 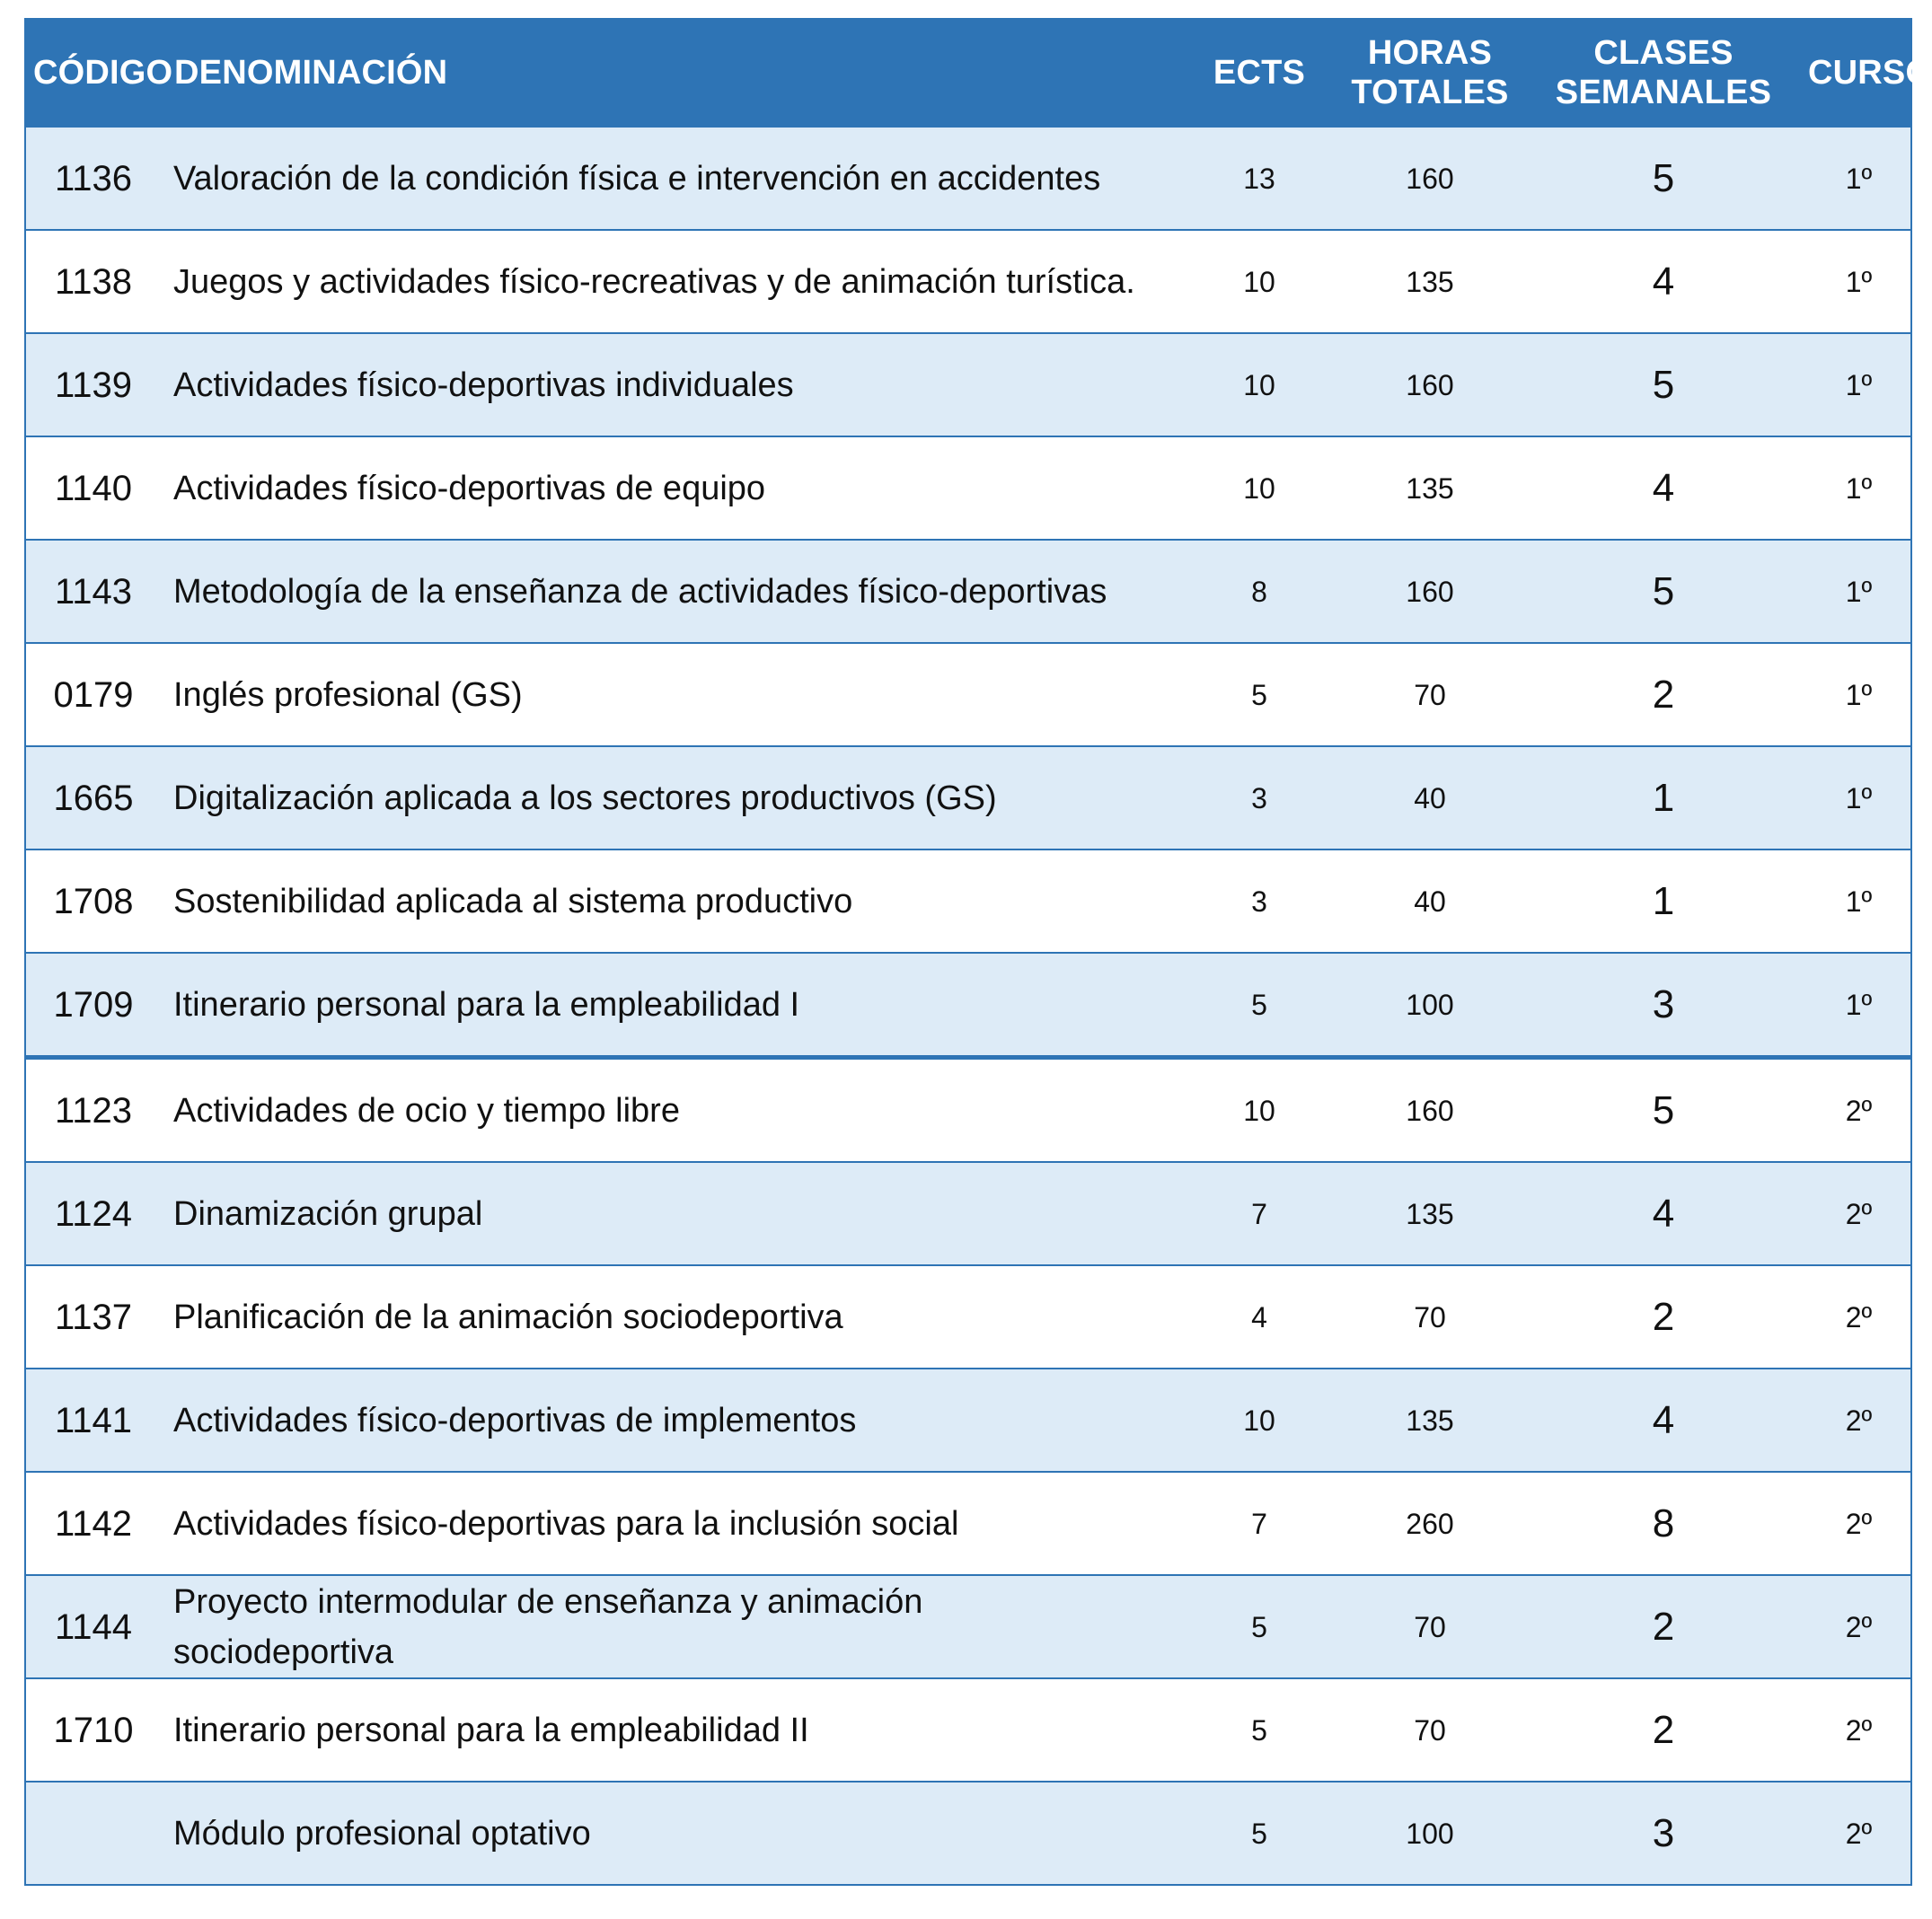 I want to click on header-name: DENOMINACIÓN, so click(x=675, y=73).